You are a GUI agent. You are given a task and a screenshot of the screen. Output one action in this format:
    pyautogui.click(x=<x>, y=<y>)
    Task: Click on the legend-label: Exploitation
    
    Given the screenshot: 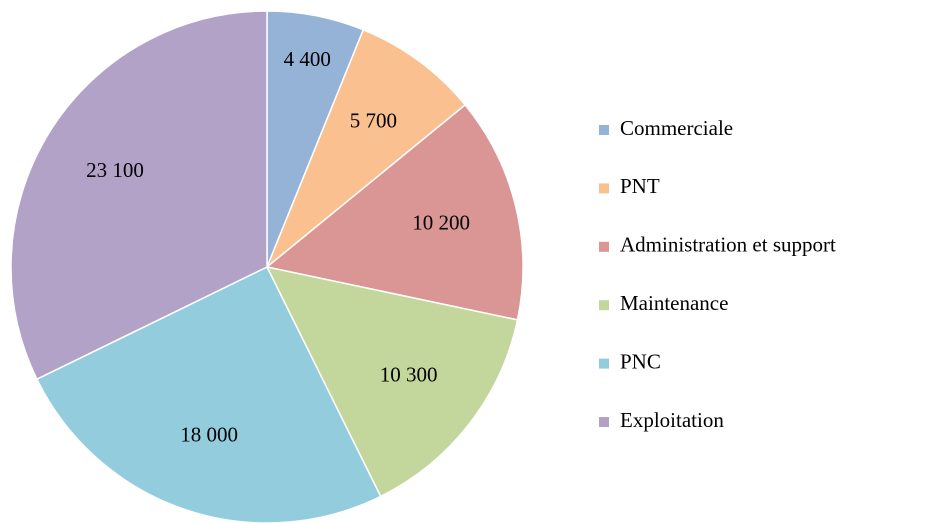 What is the action you would take?
    pyautogui.click(x=672, y=420)
    